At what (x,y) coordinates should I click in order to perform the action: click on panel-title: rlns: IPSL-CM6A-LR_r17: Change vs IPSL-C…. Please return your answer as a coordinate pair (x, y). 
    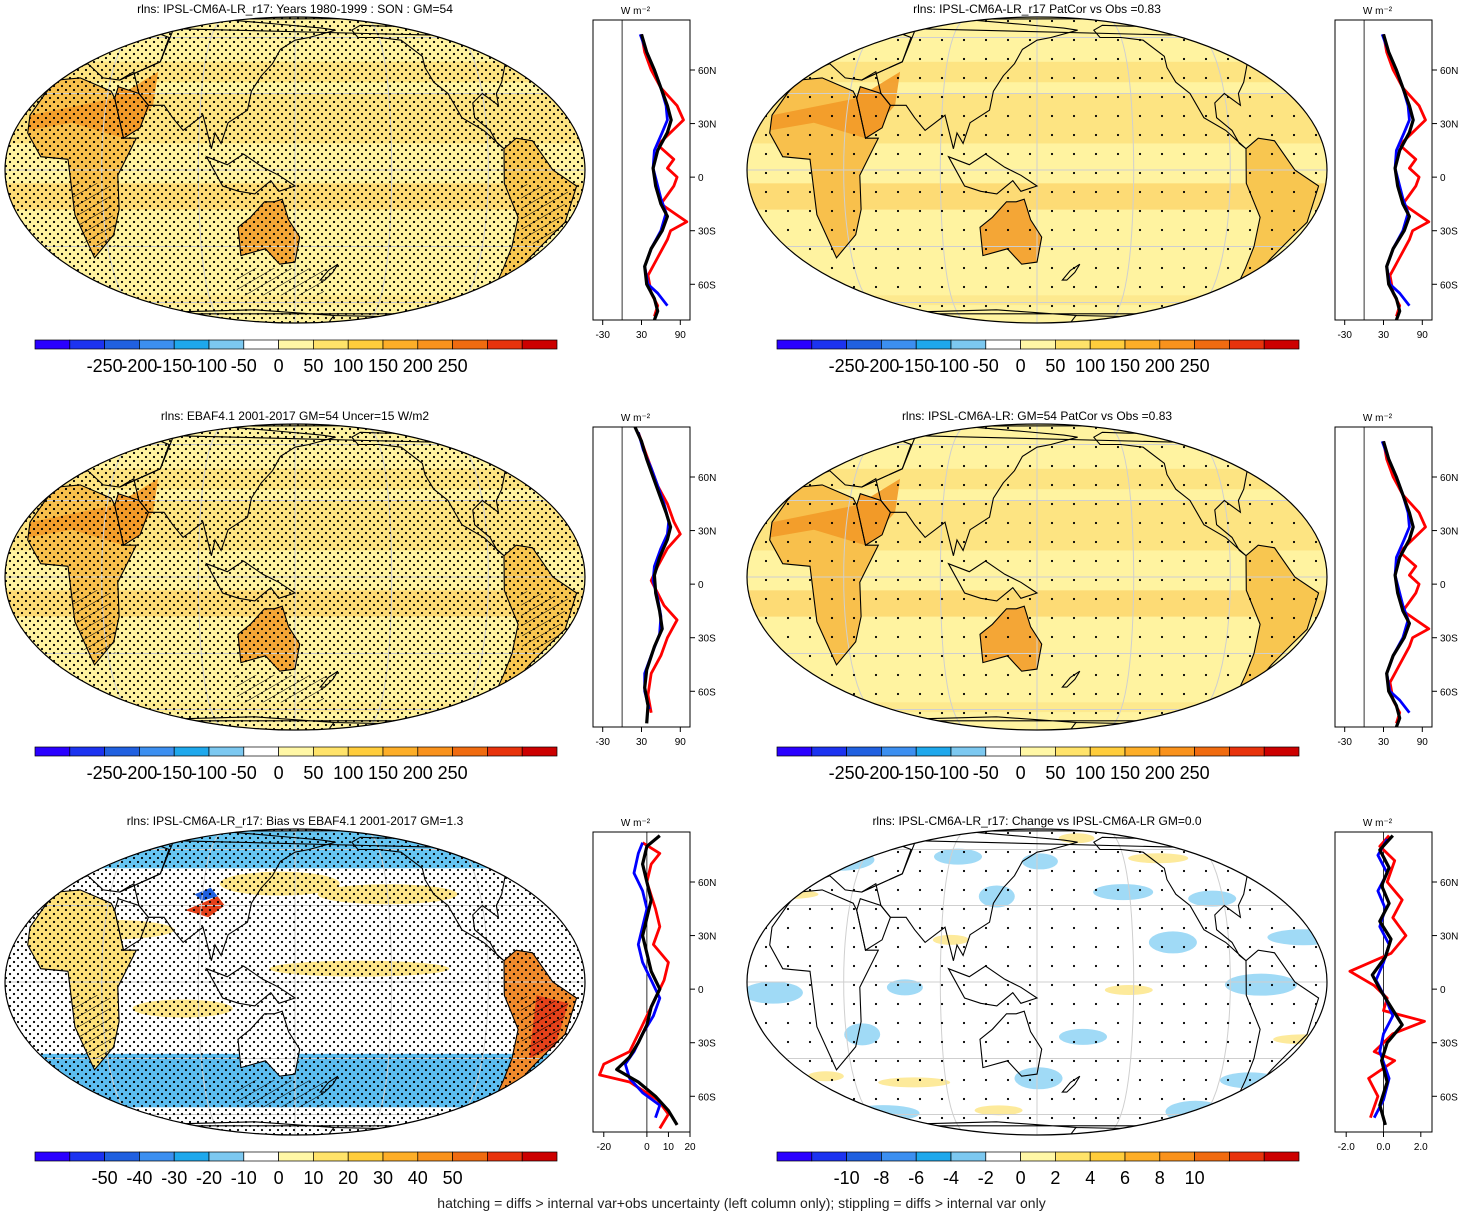
    Looking at the image, I should click on (1037, 821).